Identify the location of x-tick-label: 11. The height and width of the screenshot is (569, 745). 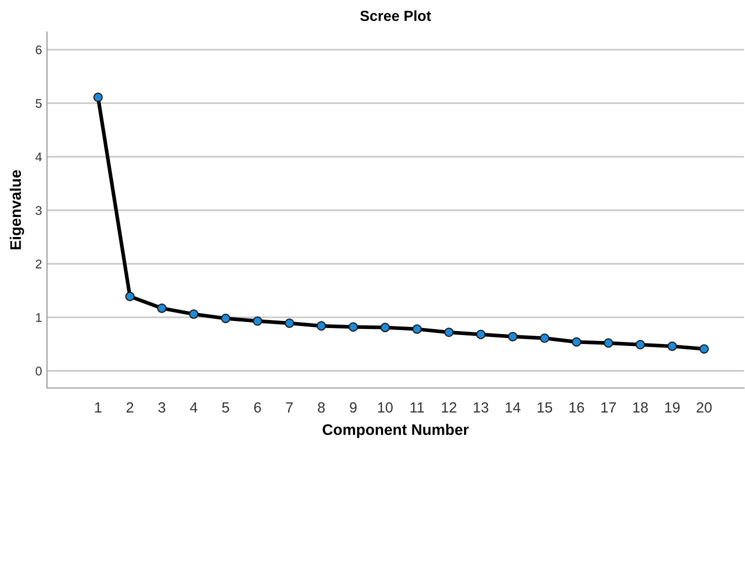
(417, 407).